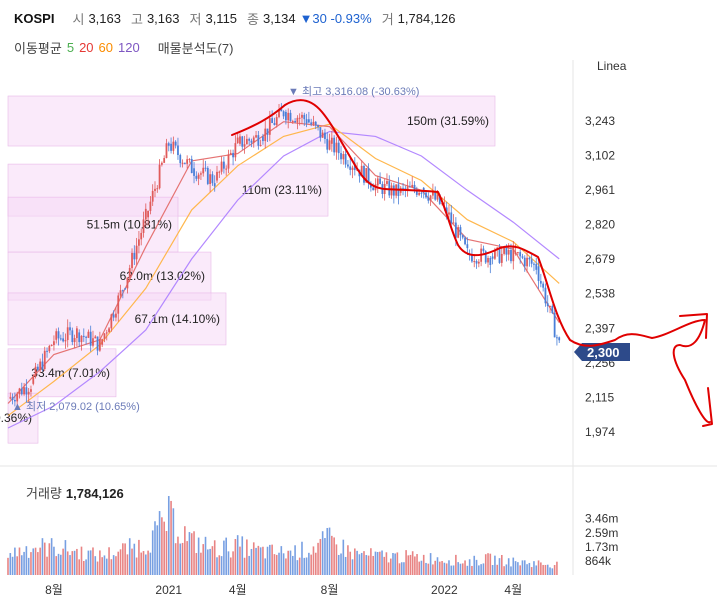 The width and height of the screenshot is (717, 612). Describe the element at coordinates (387, 19) in the screenshot. I see `volume-label: 거` at that location.